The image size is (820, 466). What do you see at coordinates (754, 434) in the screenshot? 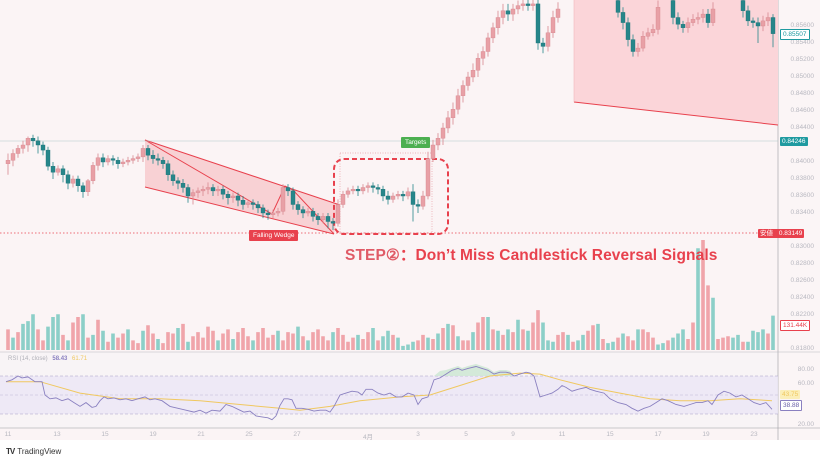
I see `time-tick: 23` at bounding box center [754, 434].